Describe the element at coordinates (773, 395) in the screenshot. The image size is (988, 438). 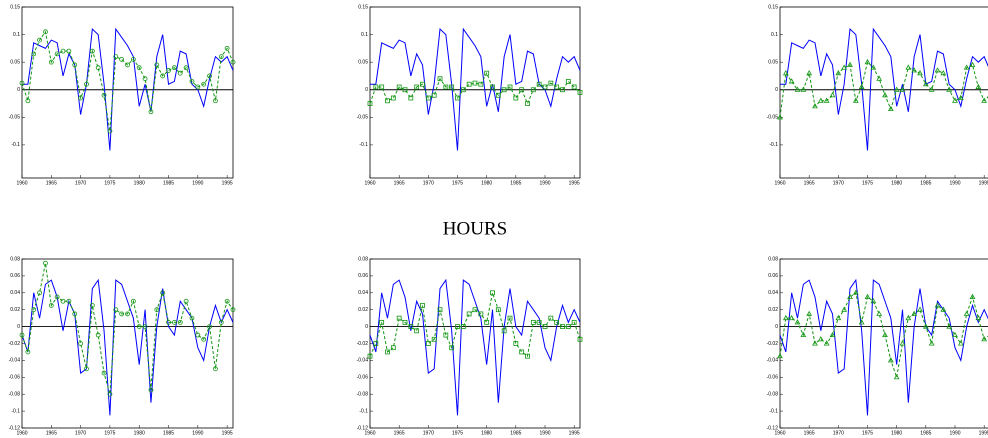
I see `y-tick-label: -0.08` at that location.